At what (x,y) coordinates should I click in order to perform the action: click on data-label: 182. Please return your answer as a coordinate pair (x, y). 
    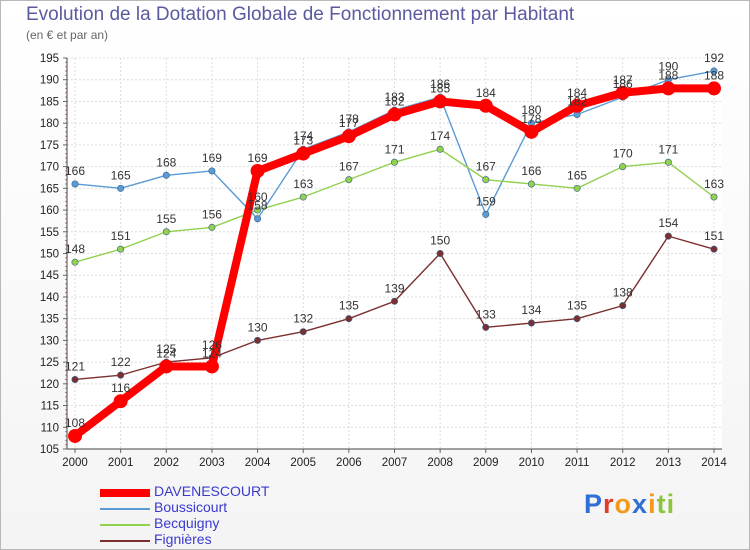
    Looking at the image, I should click on (577, 101).